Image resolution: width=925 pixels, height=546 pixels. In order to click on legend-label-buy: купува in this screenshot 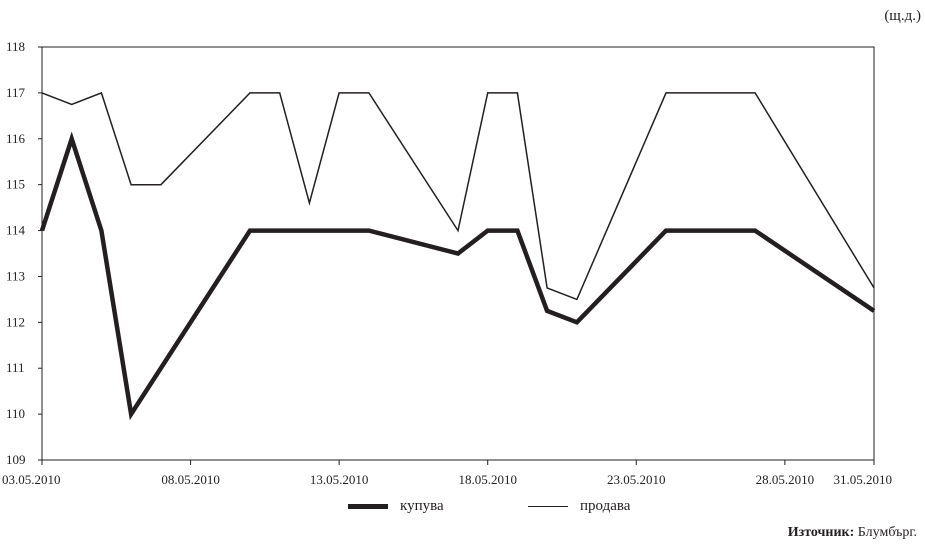, I will do `click(422, 506)`.